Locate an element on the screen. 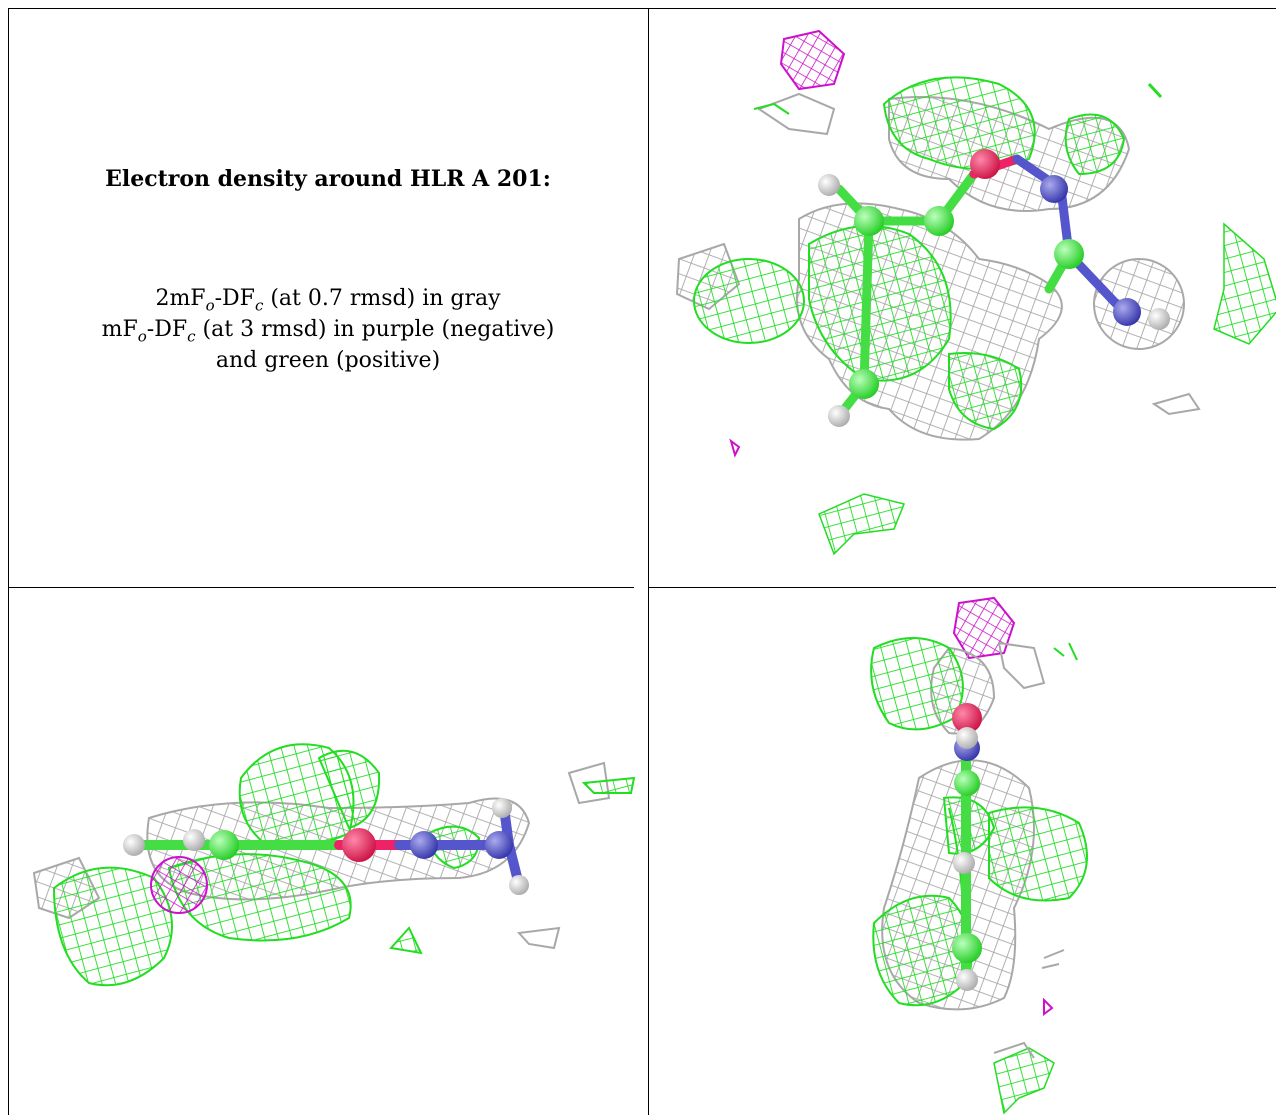 The height and width of the screenshot is (1115, 1276). legend-text: (at 0.7 rmsd) in gray is located at coordinates (382, 298).